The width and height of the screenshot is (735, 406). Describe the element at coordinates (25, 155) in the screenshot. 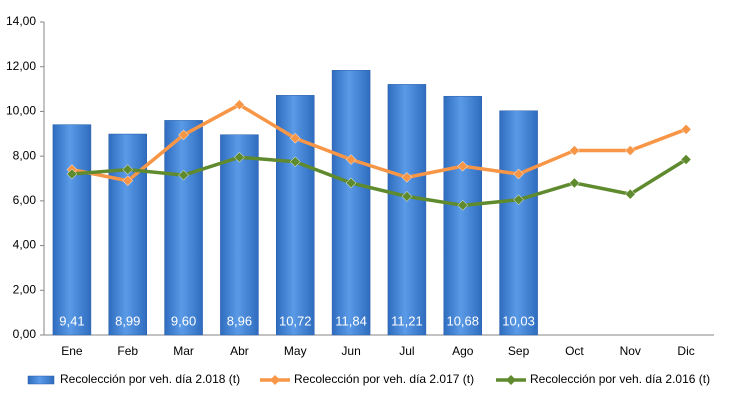

I see `y-tick-label: 8,00` at that location.